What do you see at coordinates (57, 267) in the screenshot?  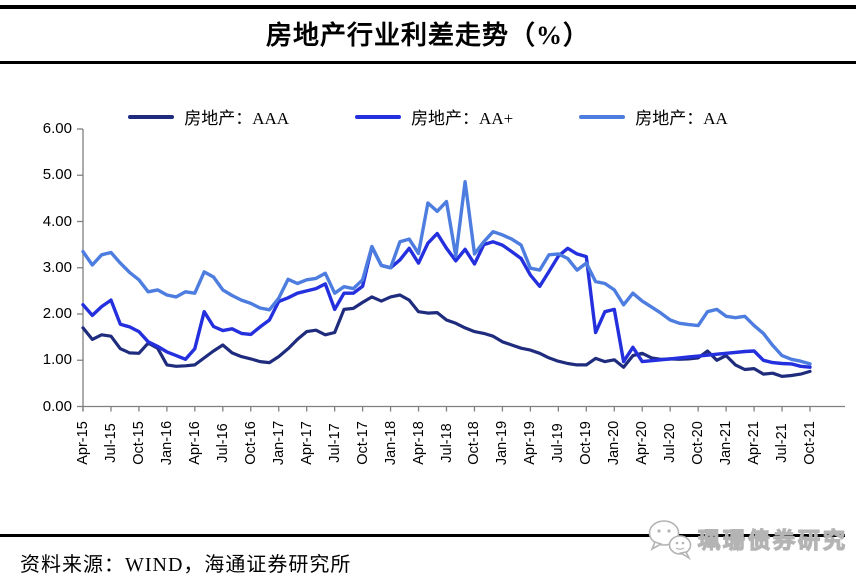 I see `y-axis-tick-label: 3.00` at bounding box center [57, 267].